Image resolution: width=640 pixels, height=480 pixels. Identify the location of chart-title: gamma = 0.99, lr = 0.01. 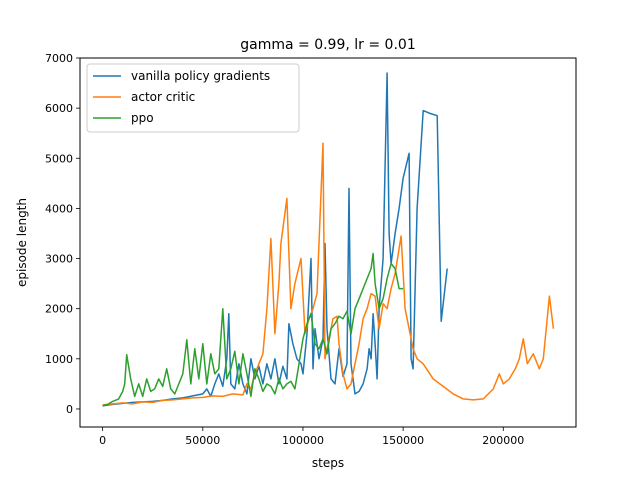
(327, 45).